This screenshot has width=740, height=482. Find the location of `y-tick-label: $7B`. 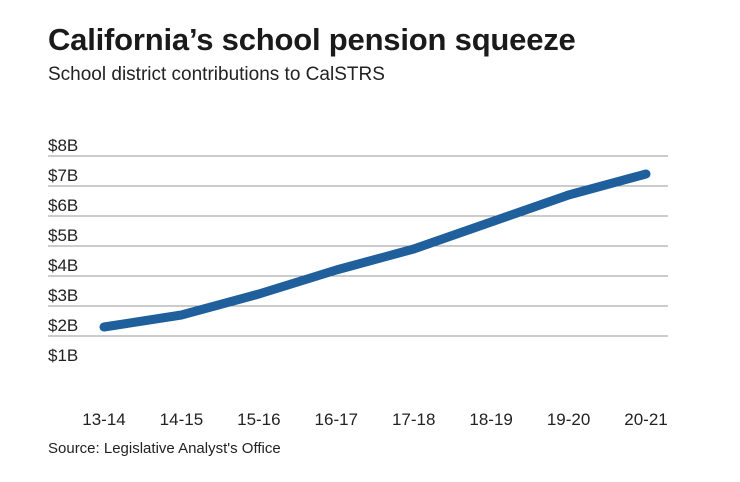

y-tick-label: $7B is located at coordinates (63, 175).